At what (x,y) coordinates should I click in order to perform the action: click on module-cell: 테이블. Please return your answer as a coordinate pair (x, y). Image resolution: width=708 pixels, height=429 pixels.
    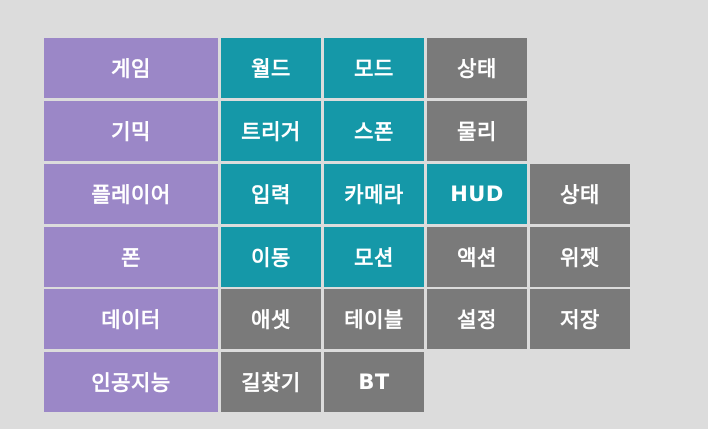
    Looking at the image, I should click on (374, 319).